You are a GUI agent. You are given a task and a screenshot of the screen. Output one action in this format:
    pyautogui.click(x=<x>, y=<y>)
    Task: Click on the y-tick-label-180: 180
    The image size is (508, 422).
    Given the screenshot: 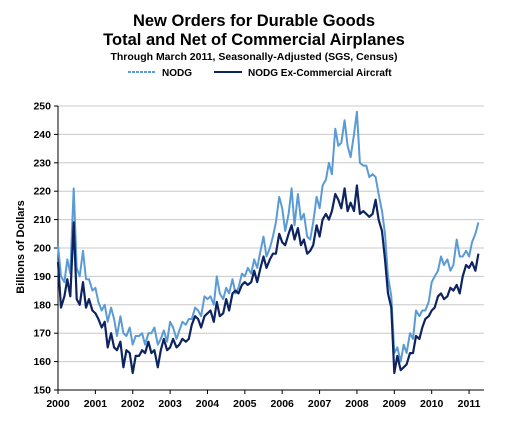 What is the action you would take?
    pyautogui.click(x=42, y=305)
    